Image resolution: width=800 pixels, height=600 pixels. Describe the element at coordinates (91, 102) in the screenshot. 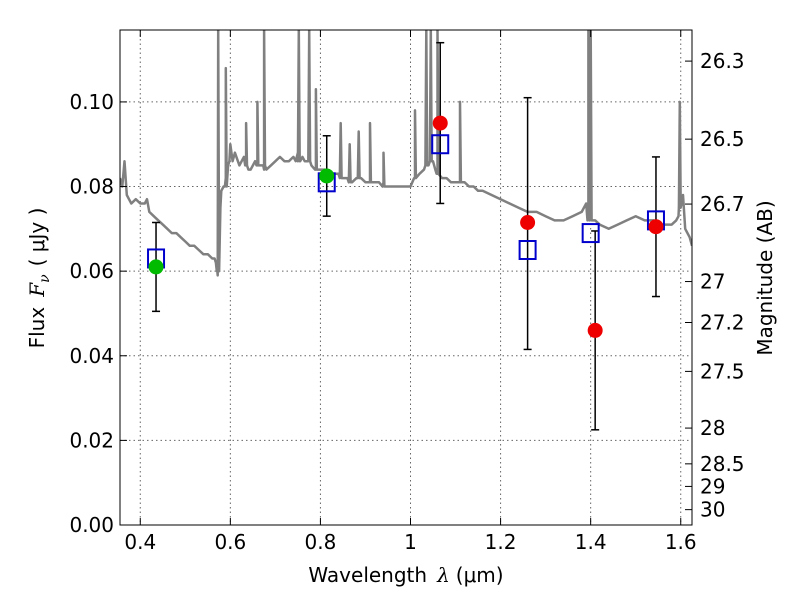

I see `y-tick-label: 0.10` at that location.